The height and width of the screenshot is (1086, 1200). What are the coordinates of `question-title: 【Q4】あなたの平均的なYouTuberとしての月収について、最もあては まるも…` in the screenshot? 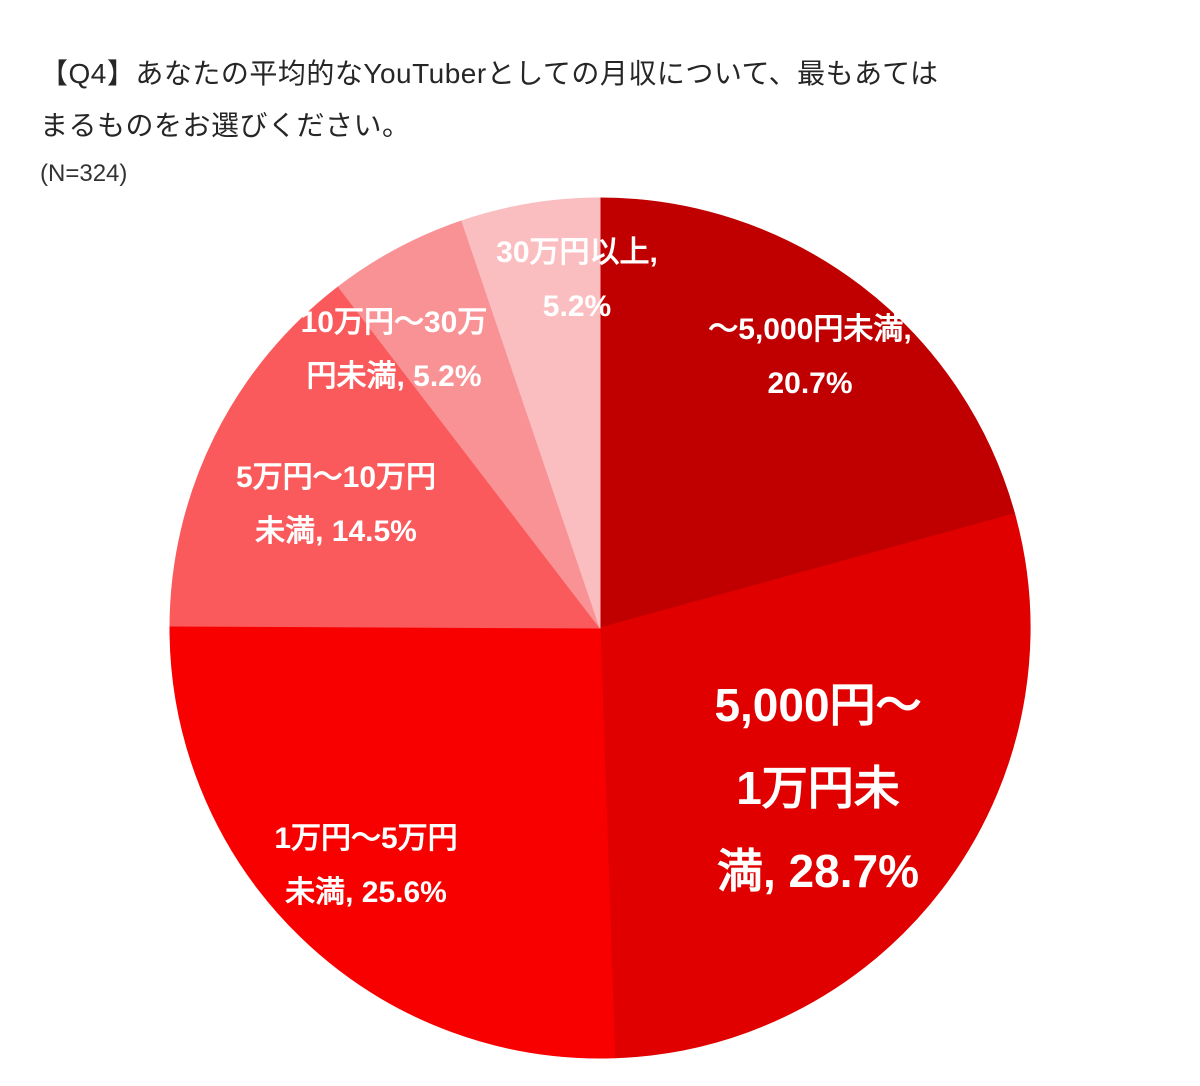 It's located at (489, 122).